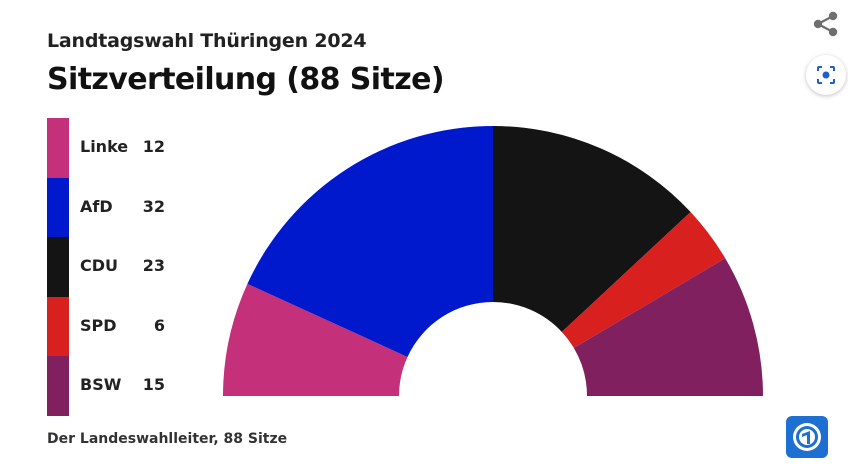  Describe the element at coordinates (153, 146) in the screenshot. I see `legend-seat-count: 12` at that location.